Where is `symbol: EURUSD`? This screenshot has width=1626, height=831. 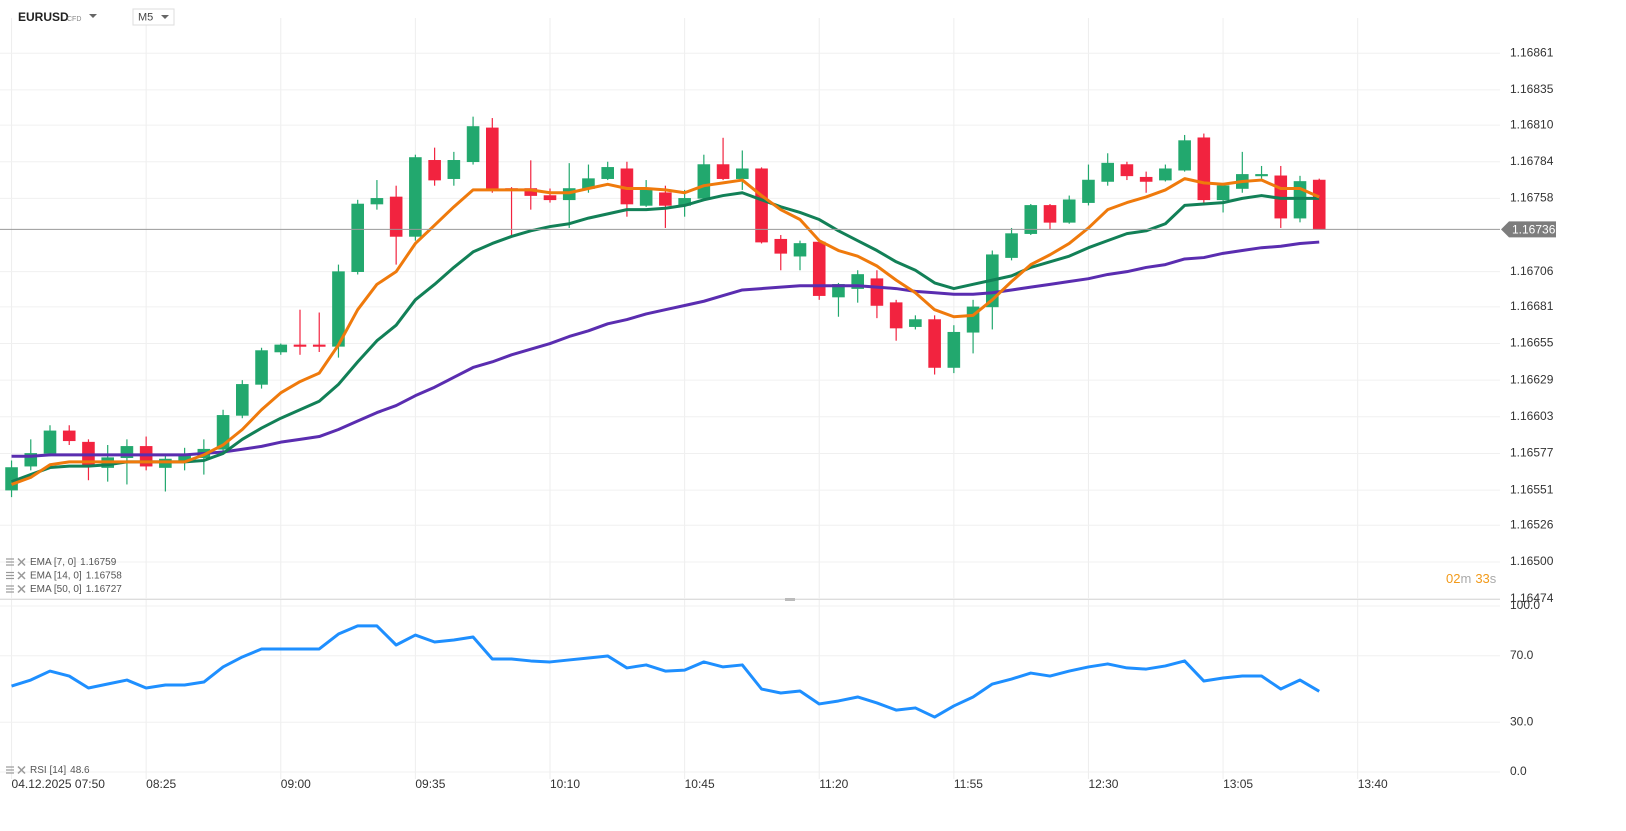 symbol: EURUSD is located at coordinates (43, 17).